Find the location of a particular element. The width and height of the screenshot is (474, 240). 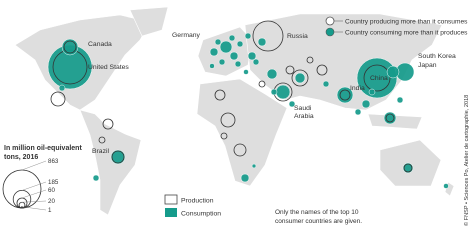

legend-title: tons, 2016 is located at coordinates (21, 157).